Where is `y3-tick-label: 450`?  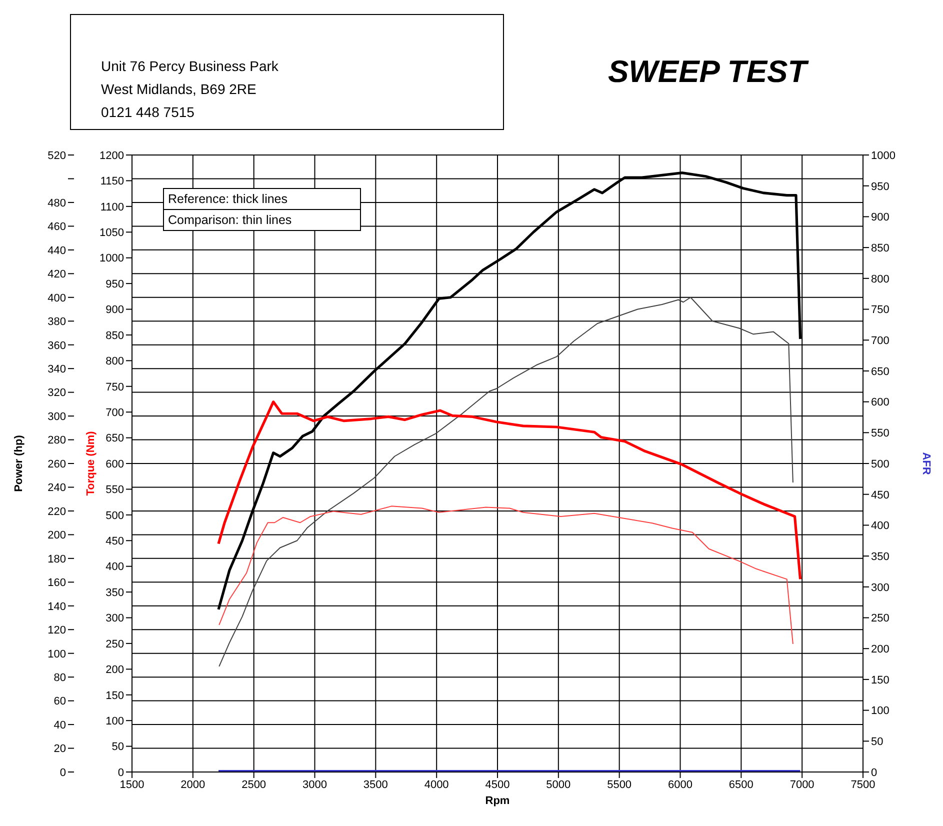 y3-tick-label: 450 is located at coordinates (880, 495).